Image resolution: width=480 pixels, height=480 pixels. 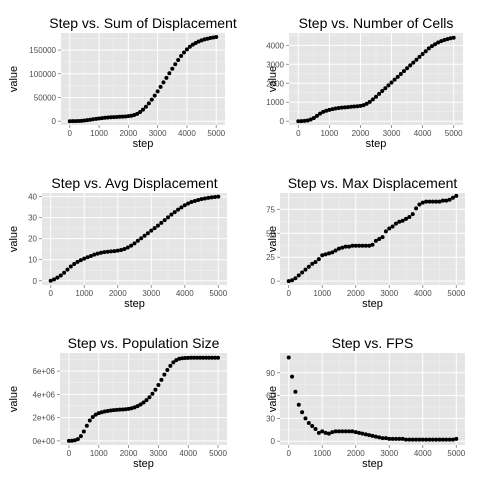 What do you see at coordinates (45, 97) in the screenshot?
I see `y-tick-label: 50000` at bounding box center [45, 97].